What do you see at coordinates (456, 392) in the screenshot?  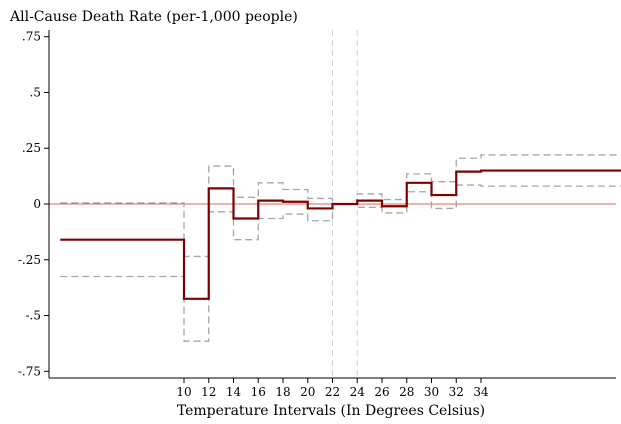 I see `x-tick-label: 32` at bounding box center [456, 392].